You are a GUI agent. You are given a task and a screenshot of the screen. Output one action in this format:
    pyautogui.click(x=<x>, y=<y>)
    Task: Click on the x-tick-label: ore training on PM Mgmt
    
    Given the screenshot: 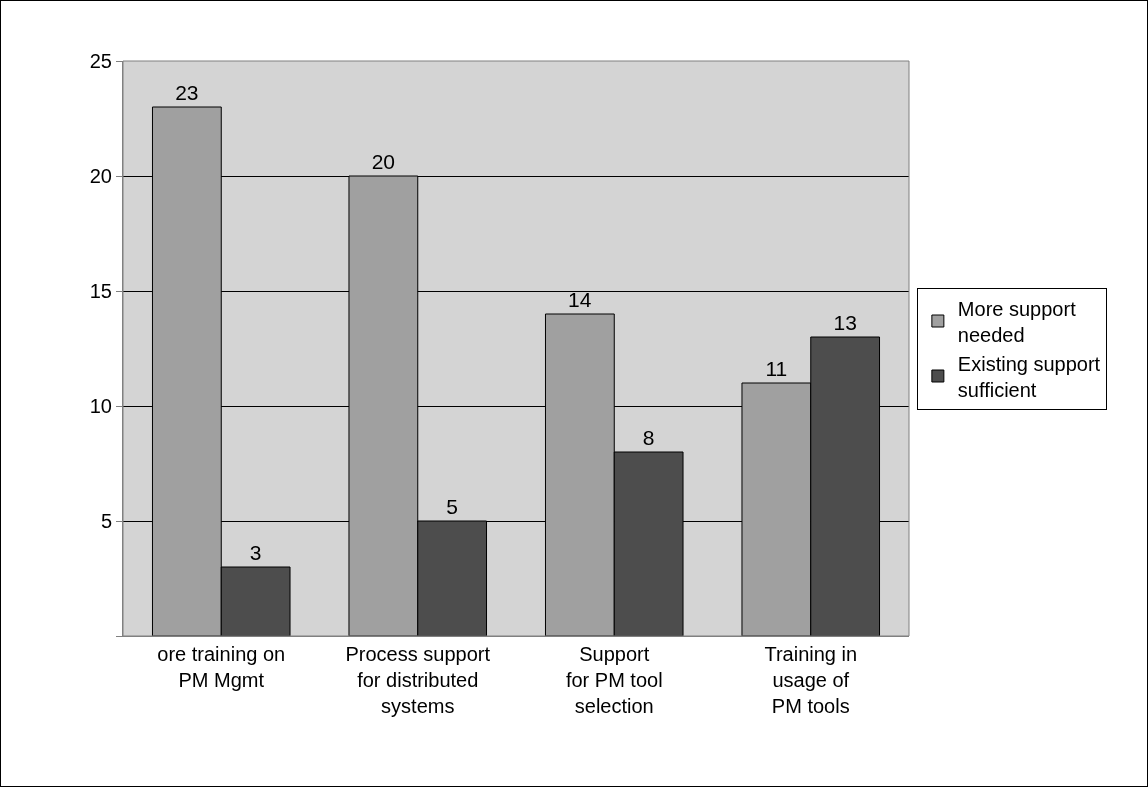 What is the action you would take?
    pyautogui.click(x=221, y=667)
    